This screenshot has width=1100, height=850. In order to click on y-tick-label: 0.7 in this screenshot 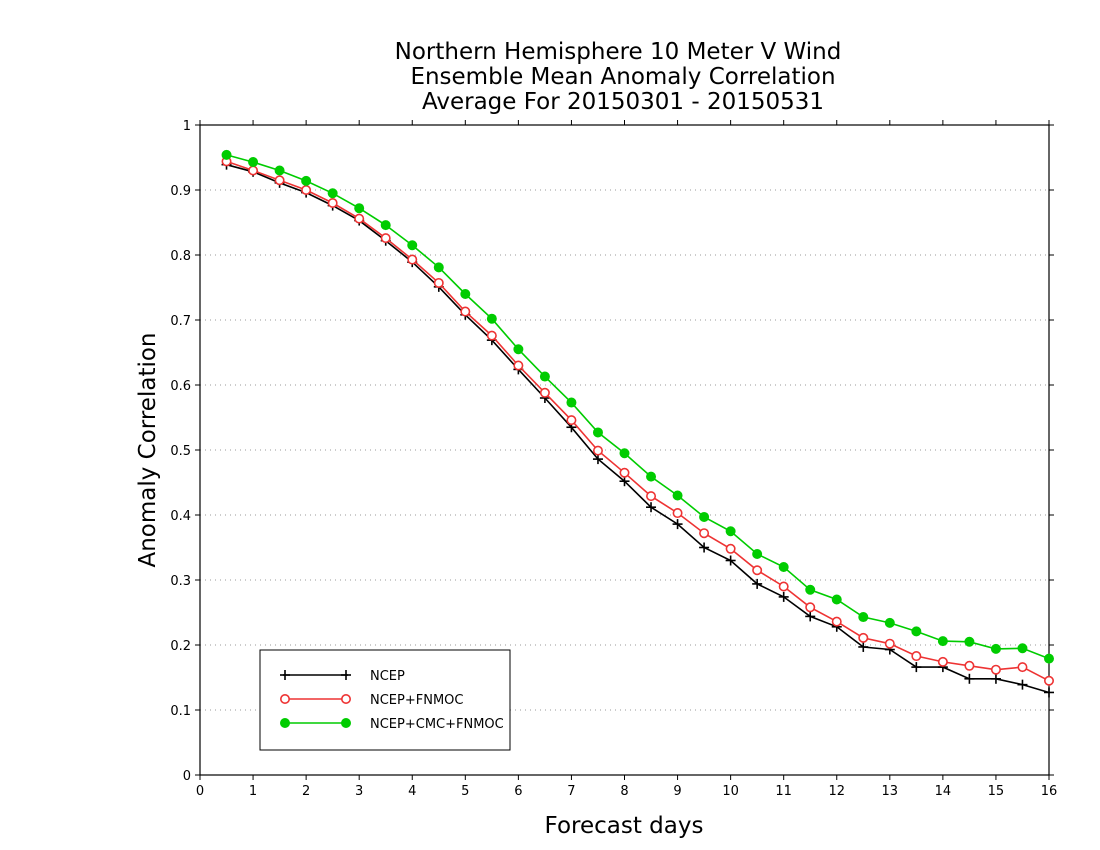, I will do `click(180, 321)`.